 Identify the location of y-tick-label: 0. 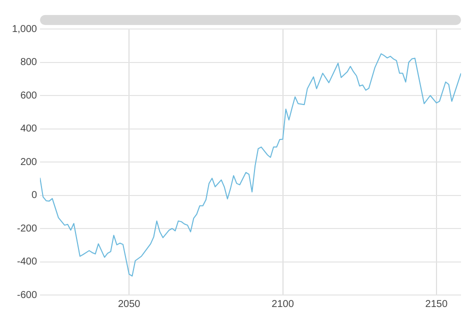
(34, 195).